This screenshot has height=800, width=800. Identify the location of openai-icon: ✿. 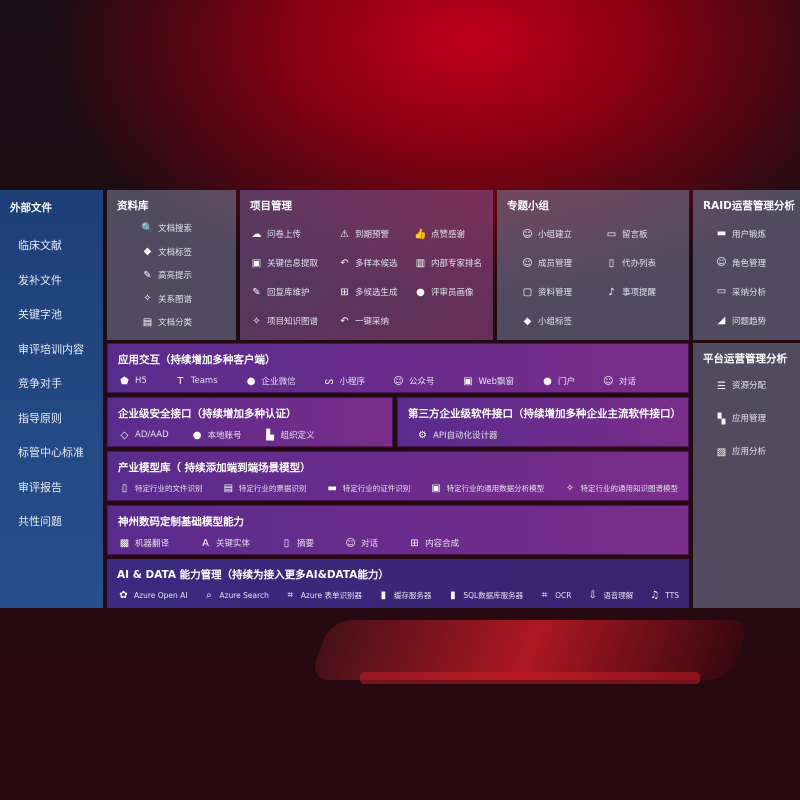
(123, 595).